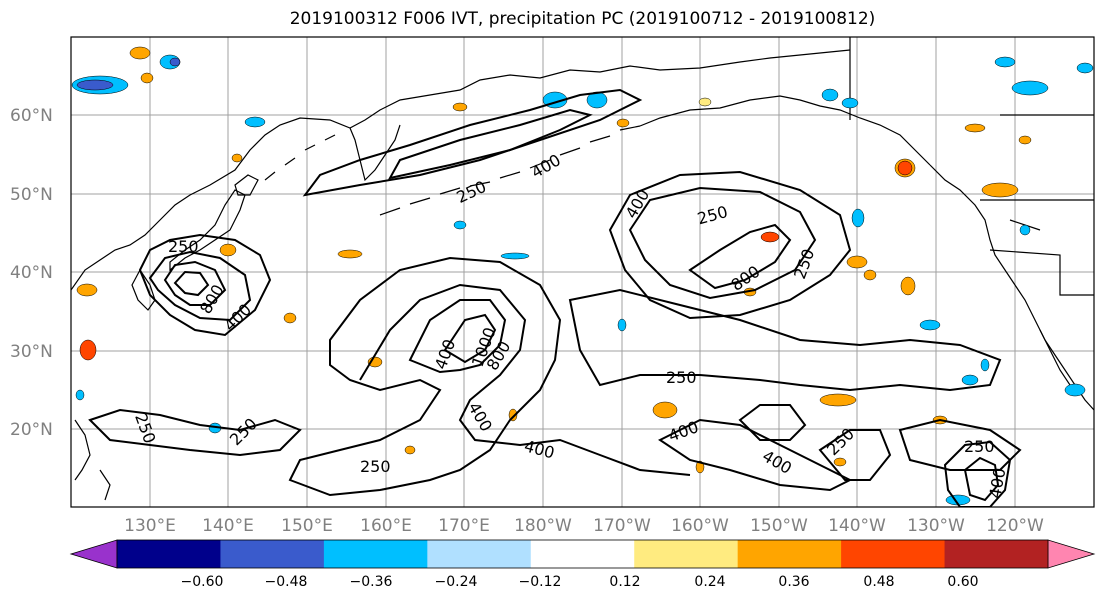 The image size is (1105, 601). I want to click on hokkaido-coastline, so click(246, 185).